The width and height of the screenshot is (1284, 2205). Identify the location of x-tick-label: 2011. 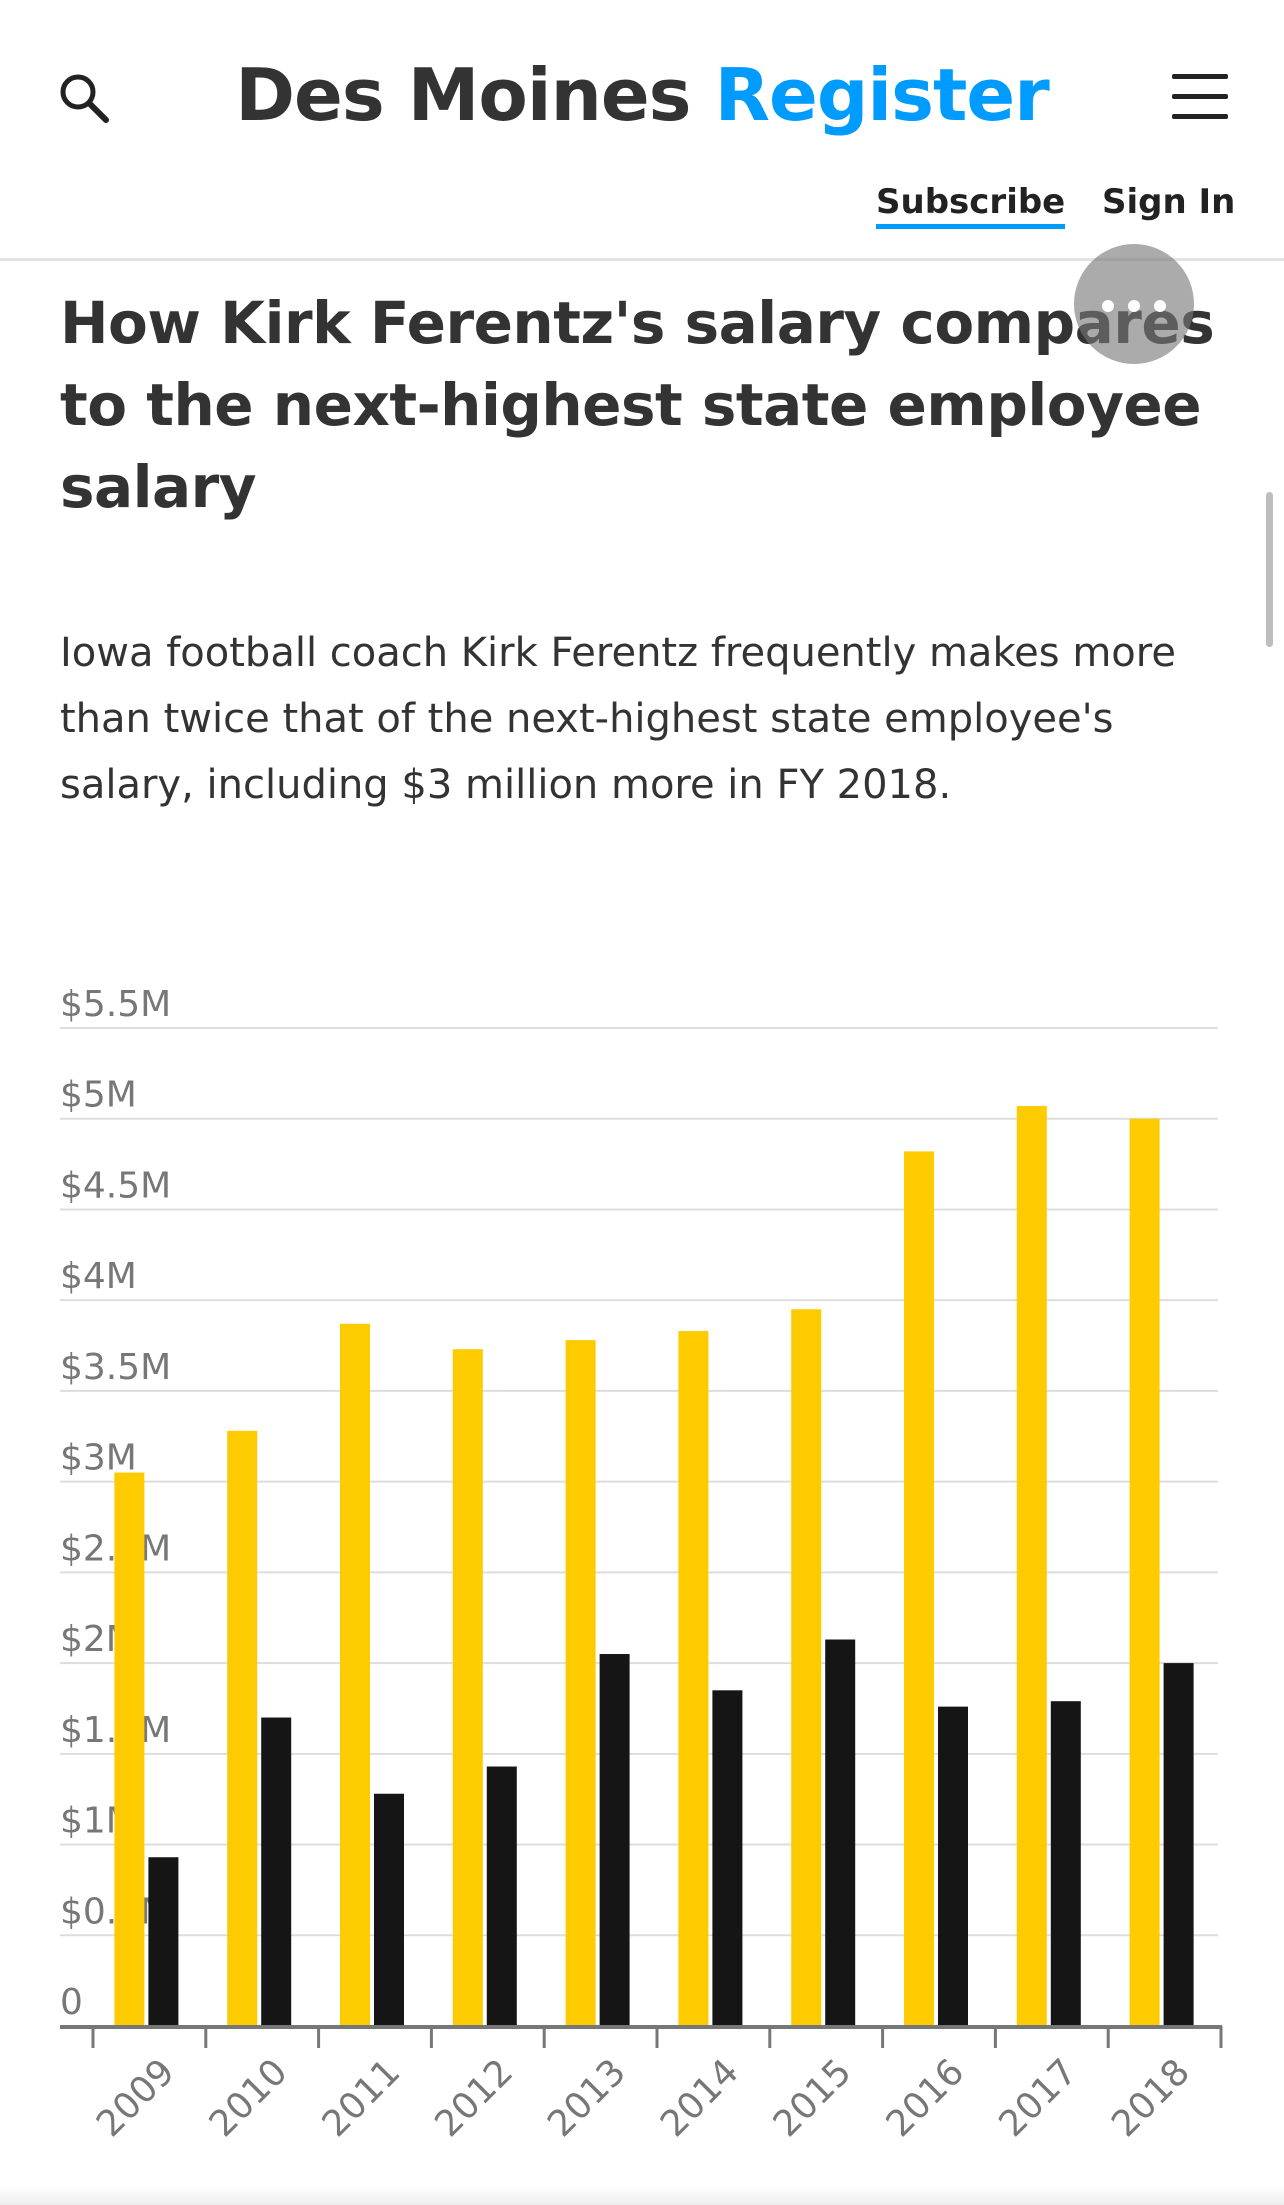
(362, 2098).